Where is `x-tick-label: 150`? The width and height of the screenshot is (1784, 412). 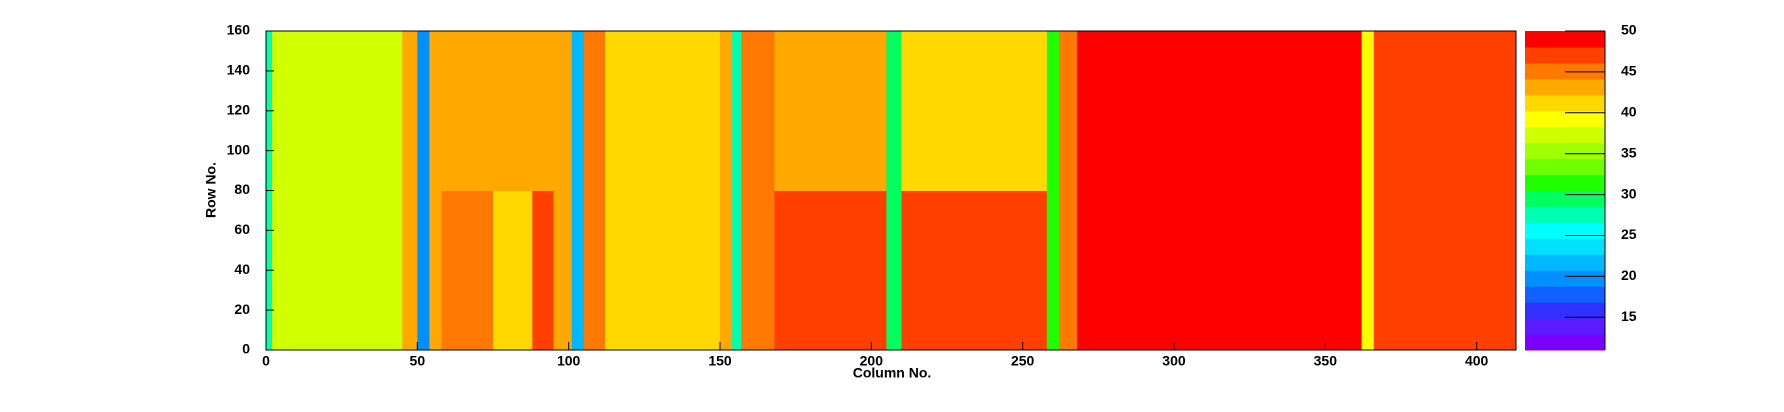 x-tick-label: 150 is located at coordinates (720, 361).